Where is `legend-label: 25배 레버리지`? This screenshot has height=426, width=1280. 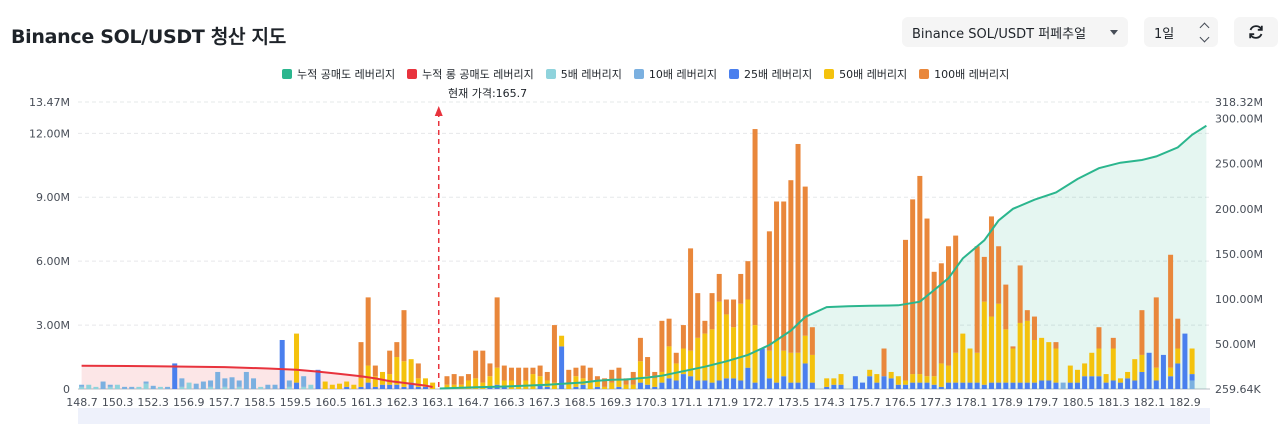
legend-label: 25배 레버리지 is located at coordinates (778, 74).